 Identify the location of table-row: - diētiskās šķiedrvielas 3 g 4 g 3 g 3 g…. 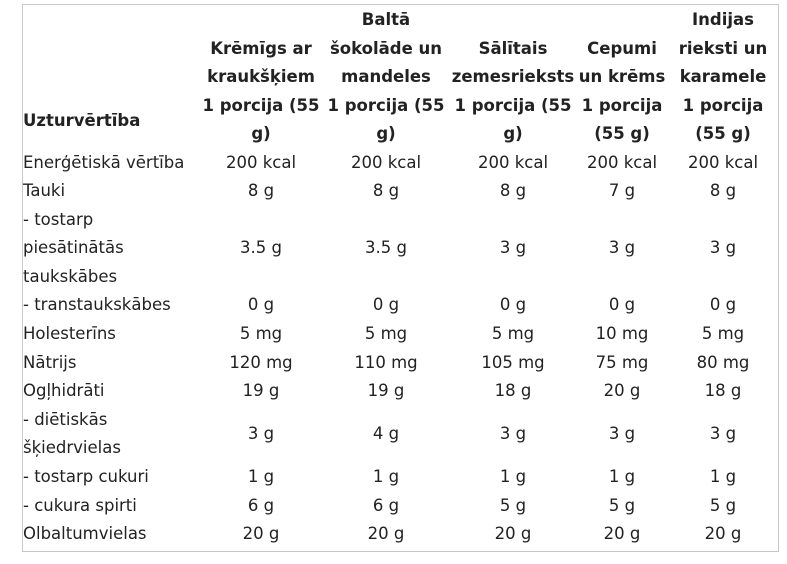
(401, 434).